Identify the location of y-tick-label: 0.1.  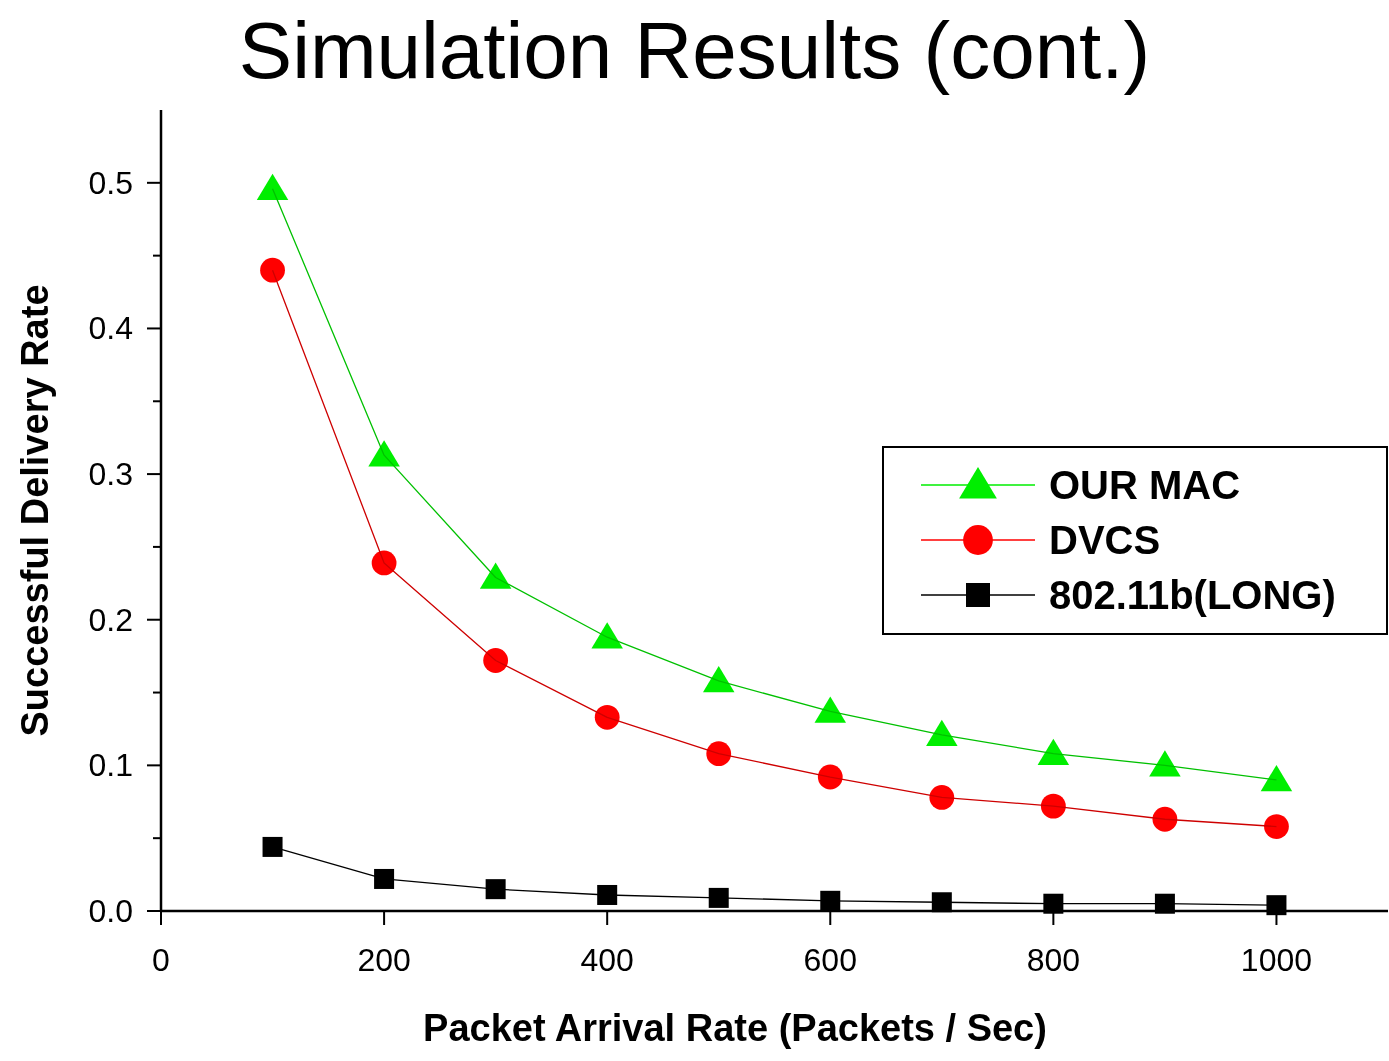
(110, 765).